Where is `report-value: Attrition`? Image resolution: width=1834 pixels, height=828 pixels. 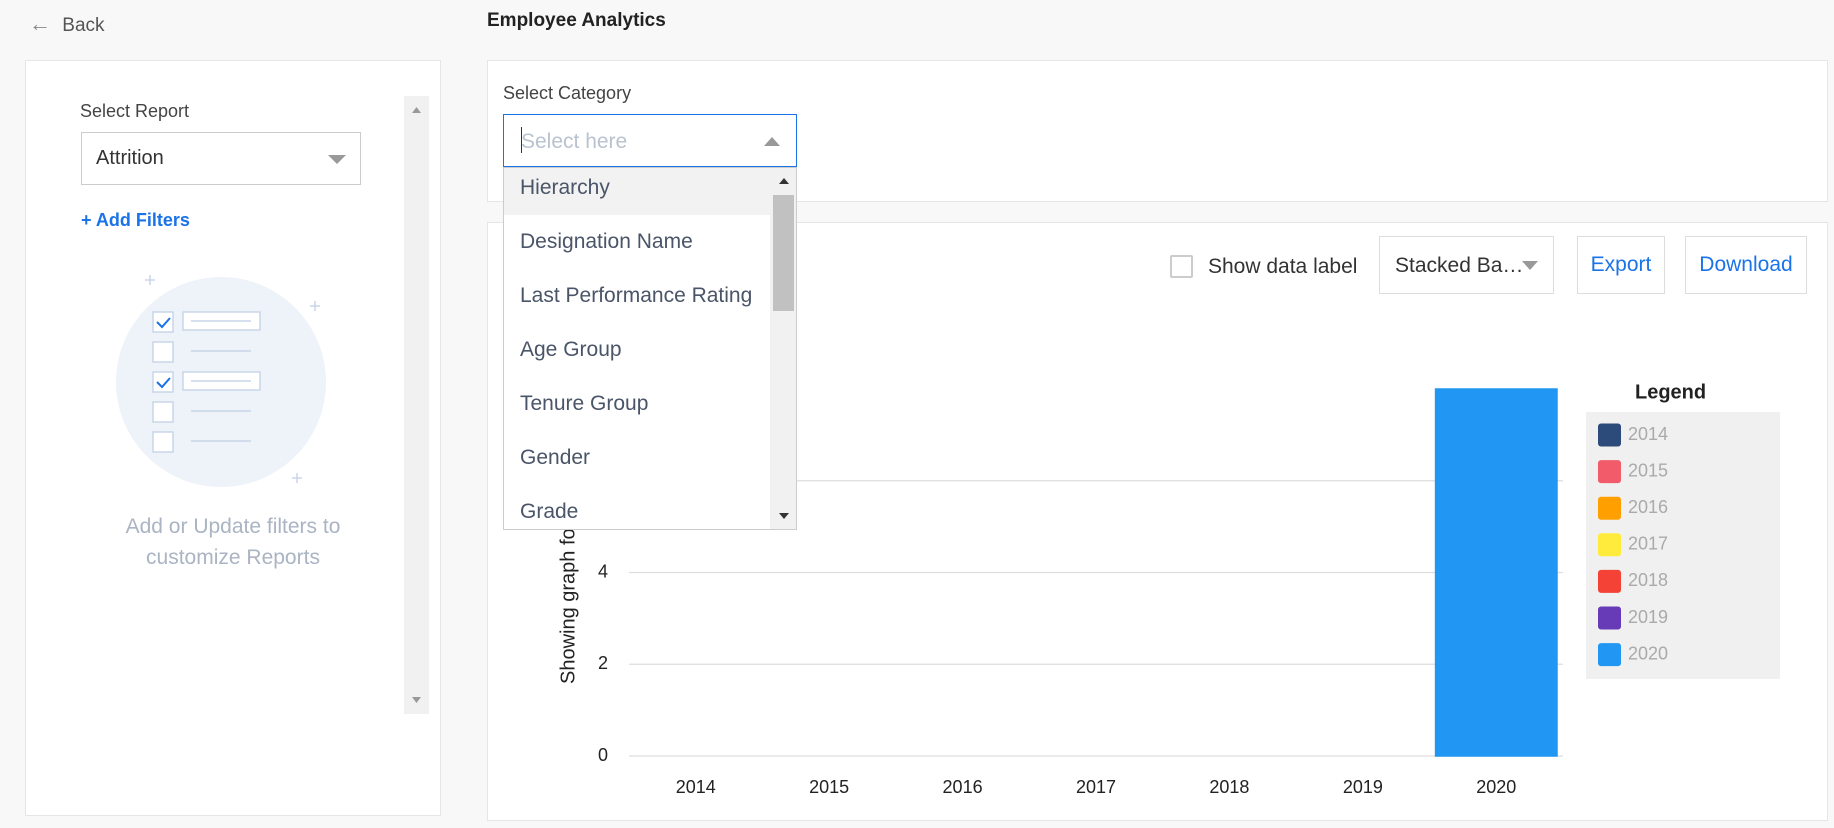
report-value: Attrition is located at coordinates (130, 158).